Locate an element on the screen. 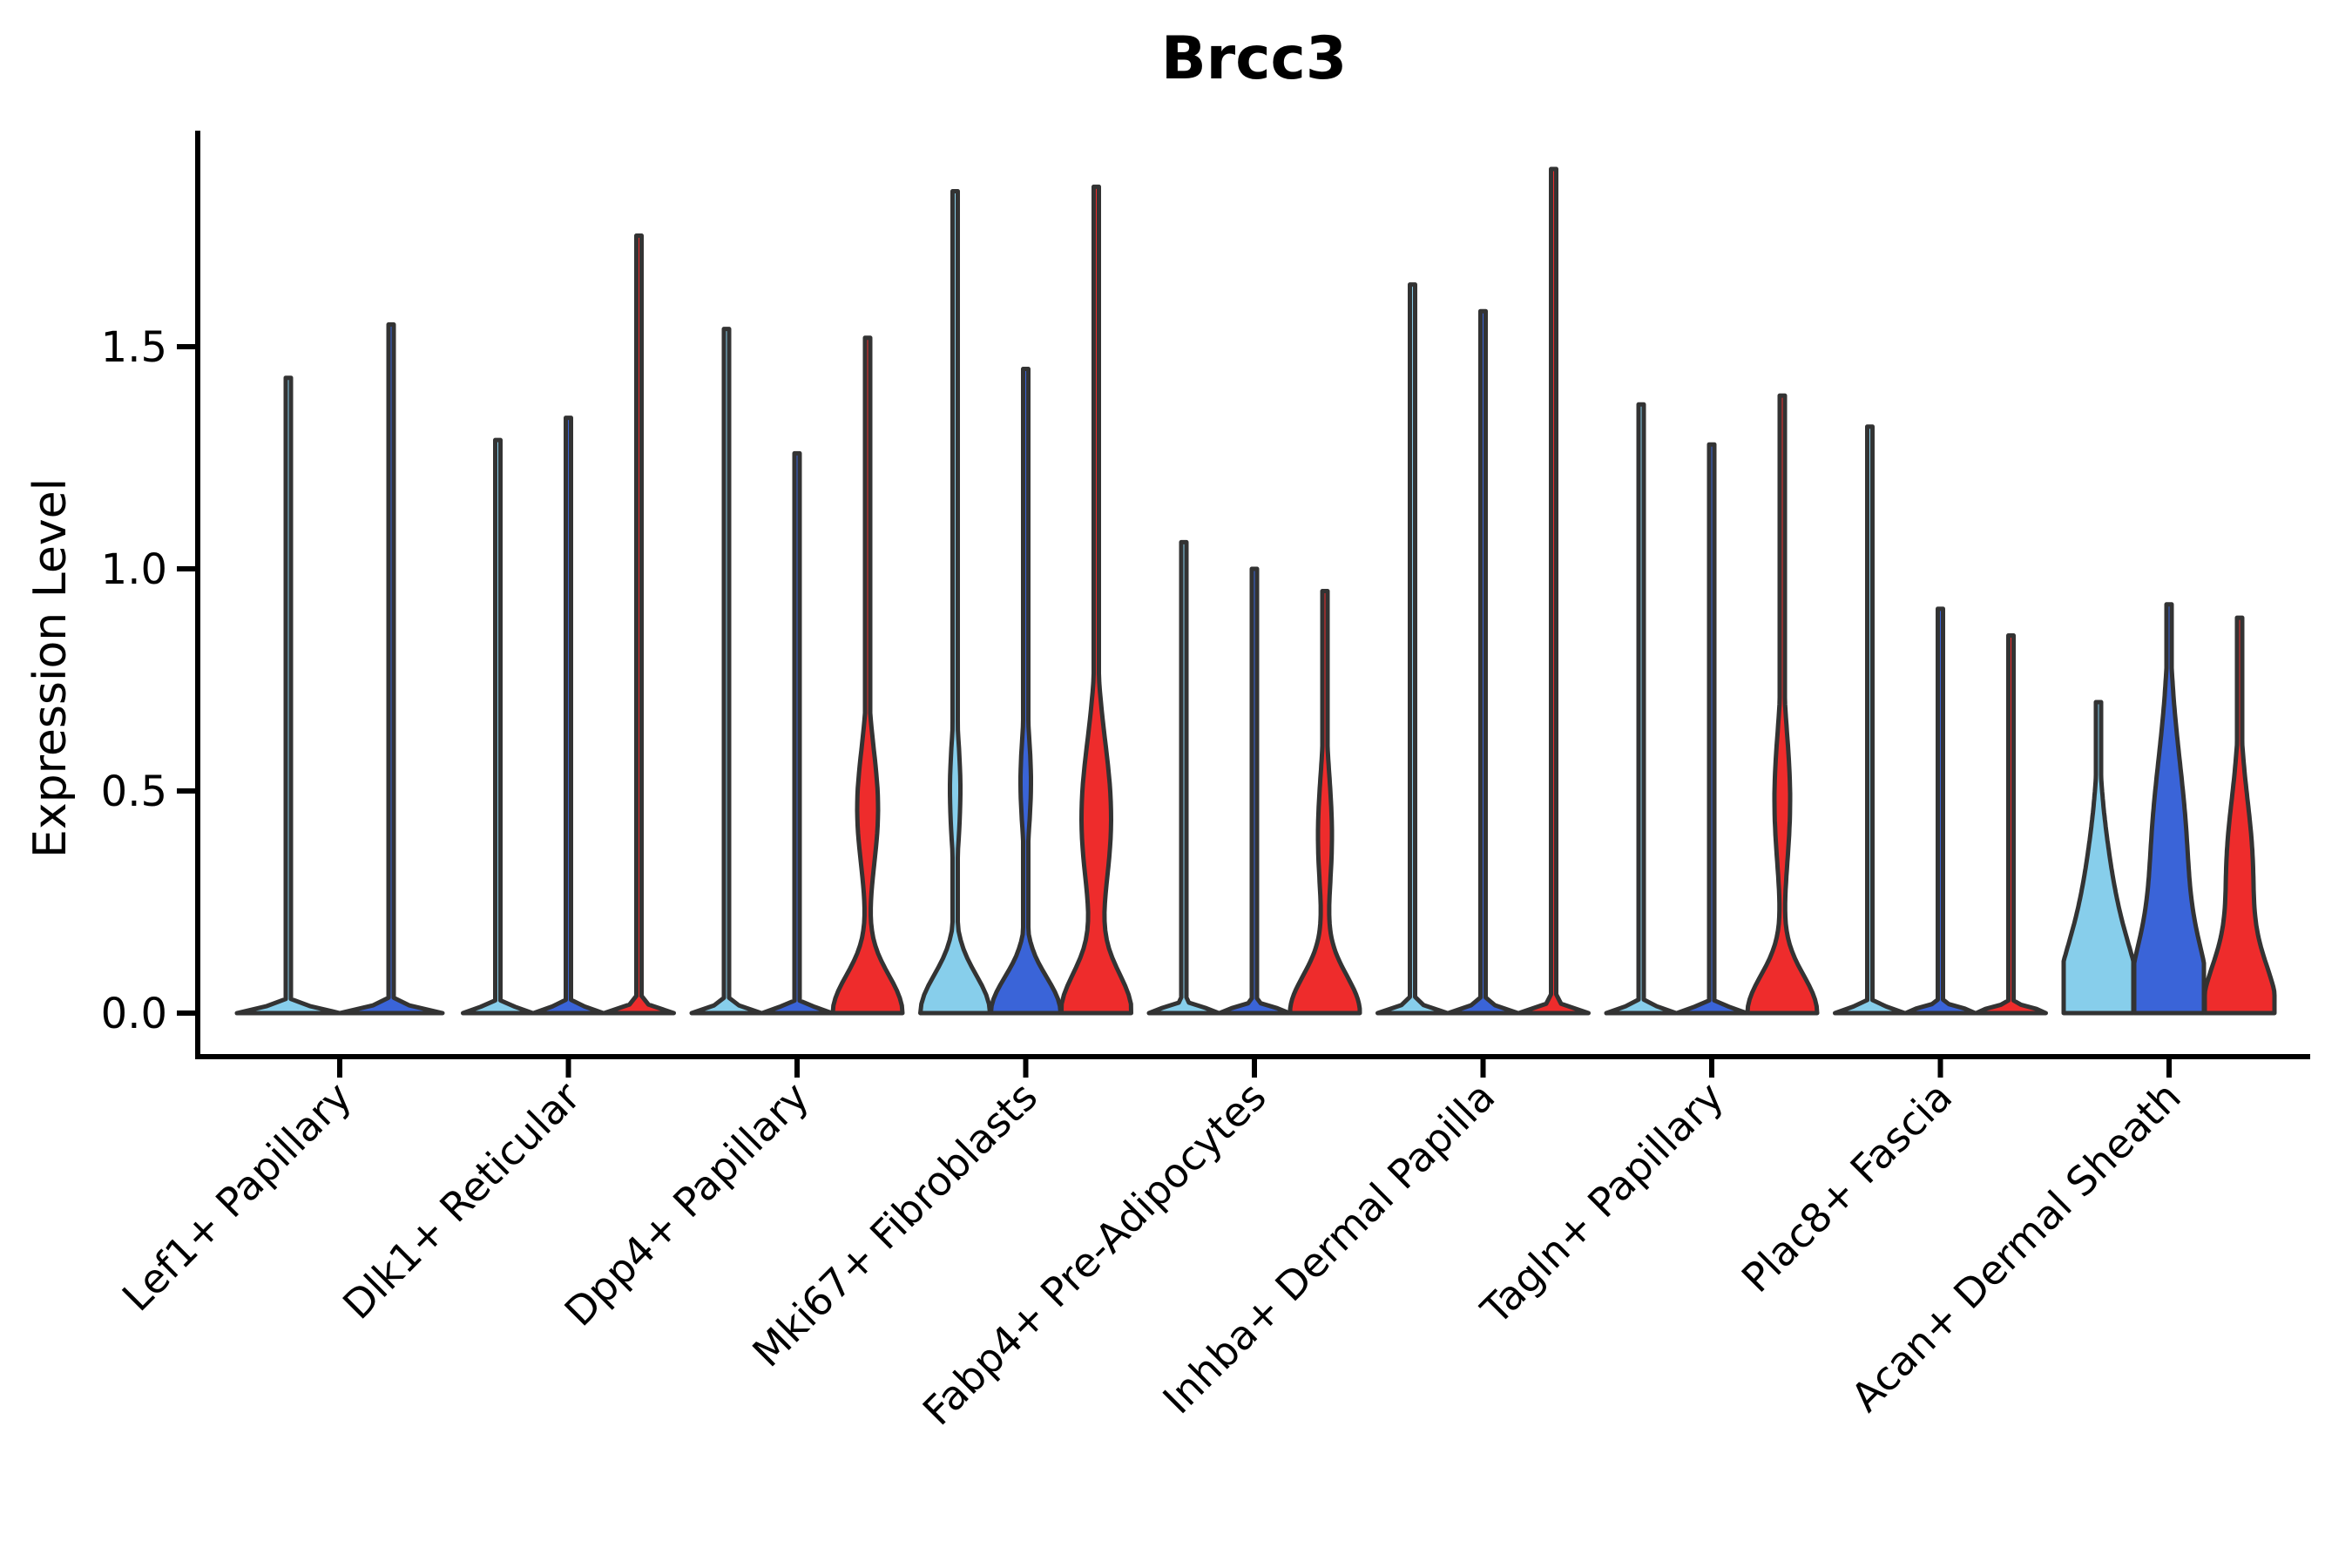  violin-inhba-dermal-papilla-light_blue is located at coordinates (1412, 649).